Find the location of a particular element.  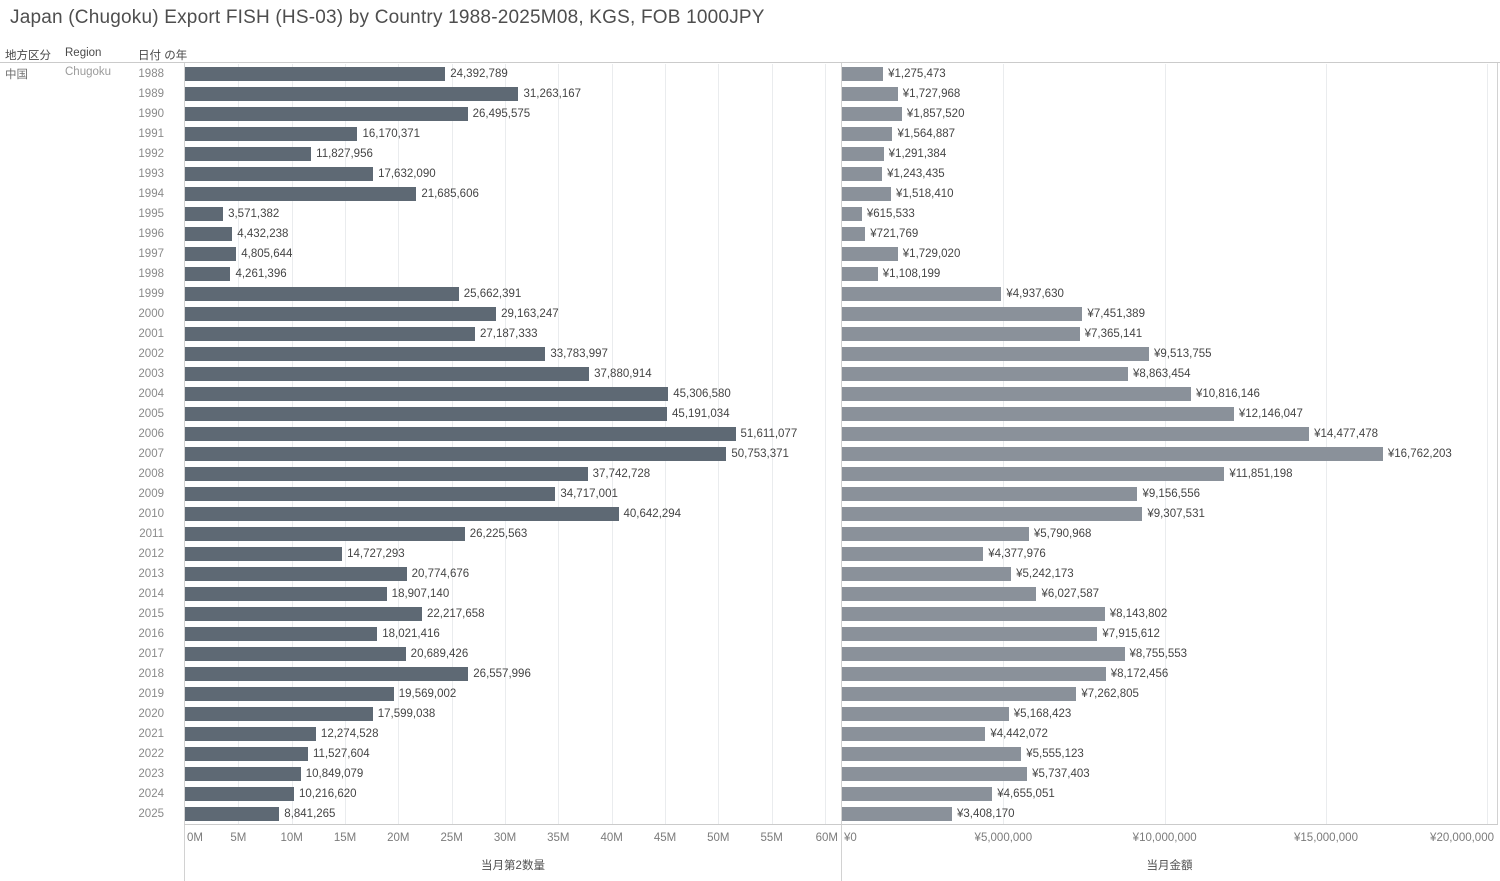

amount-bar-2013 is located at coordinates (927, 574).